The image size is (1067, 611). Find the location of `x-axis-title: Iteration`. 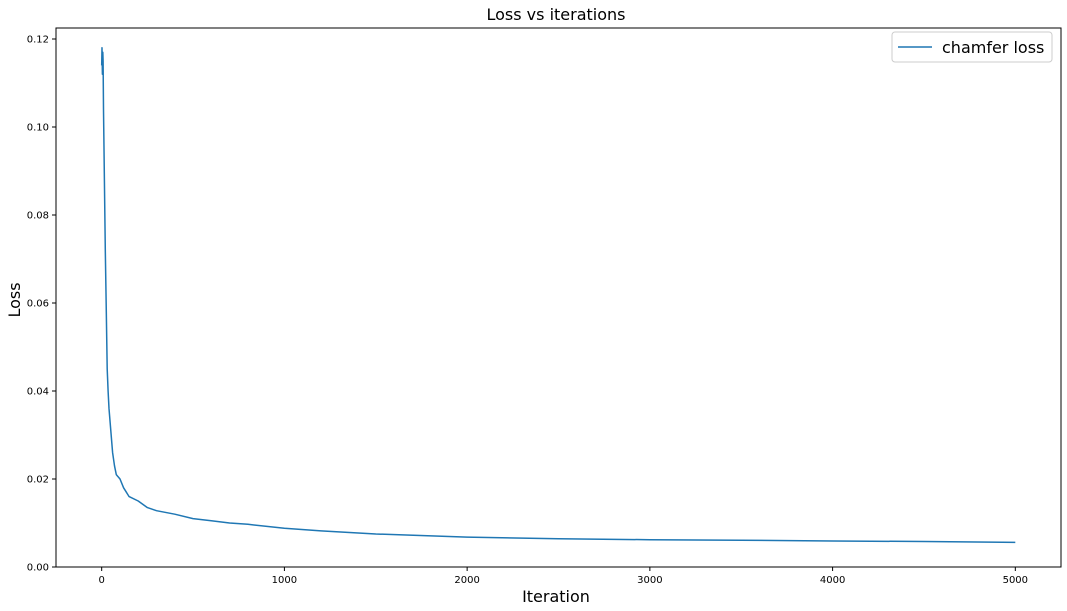

x-axis-title: Iteration is located at coordinates (556, 596).